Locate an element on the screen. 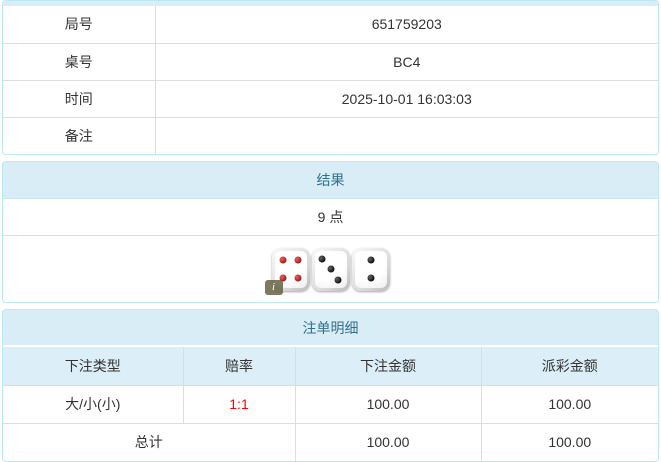 The width and height of the screenshot is (661, 462). table-row: 桌号 BC4 is located at coordinates (330, 61).